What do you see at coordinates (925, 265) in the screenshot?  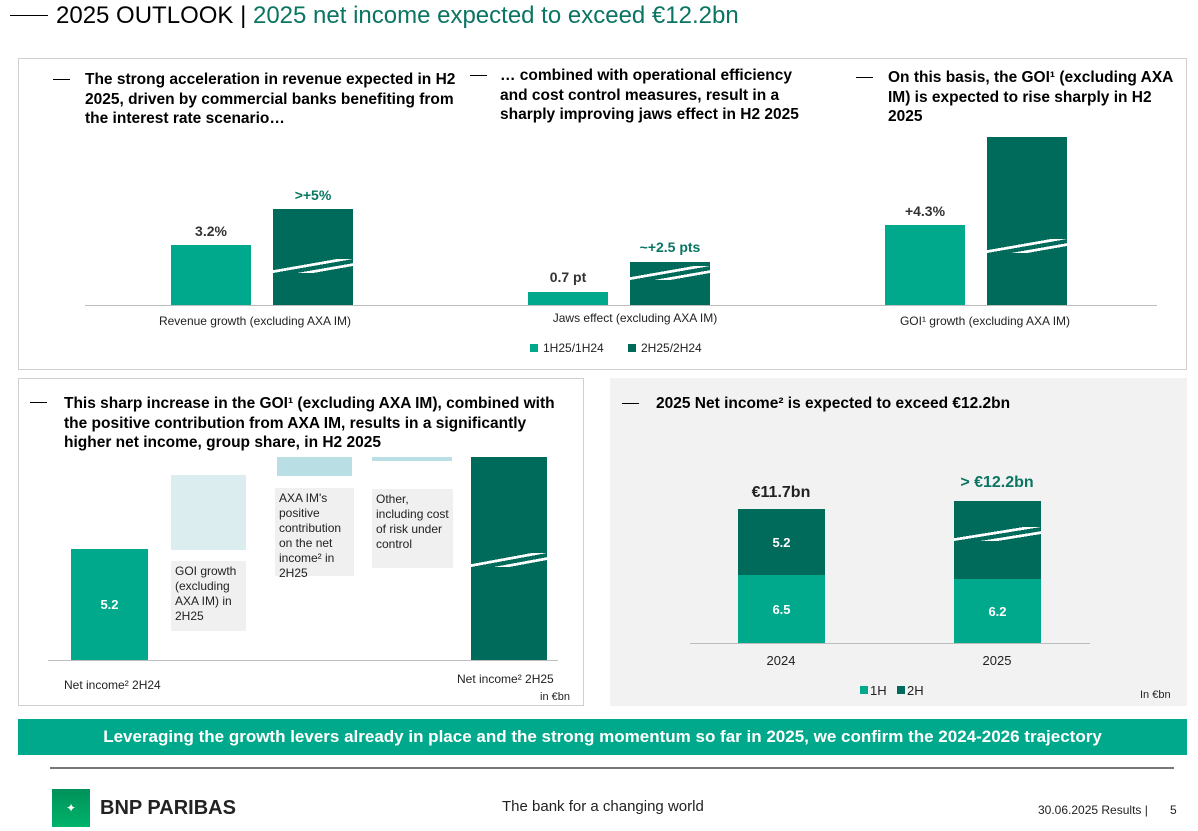 I see `bar-goi-1h` at bounding box center [925, 265].